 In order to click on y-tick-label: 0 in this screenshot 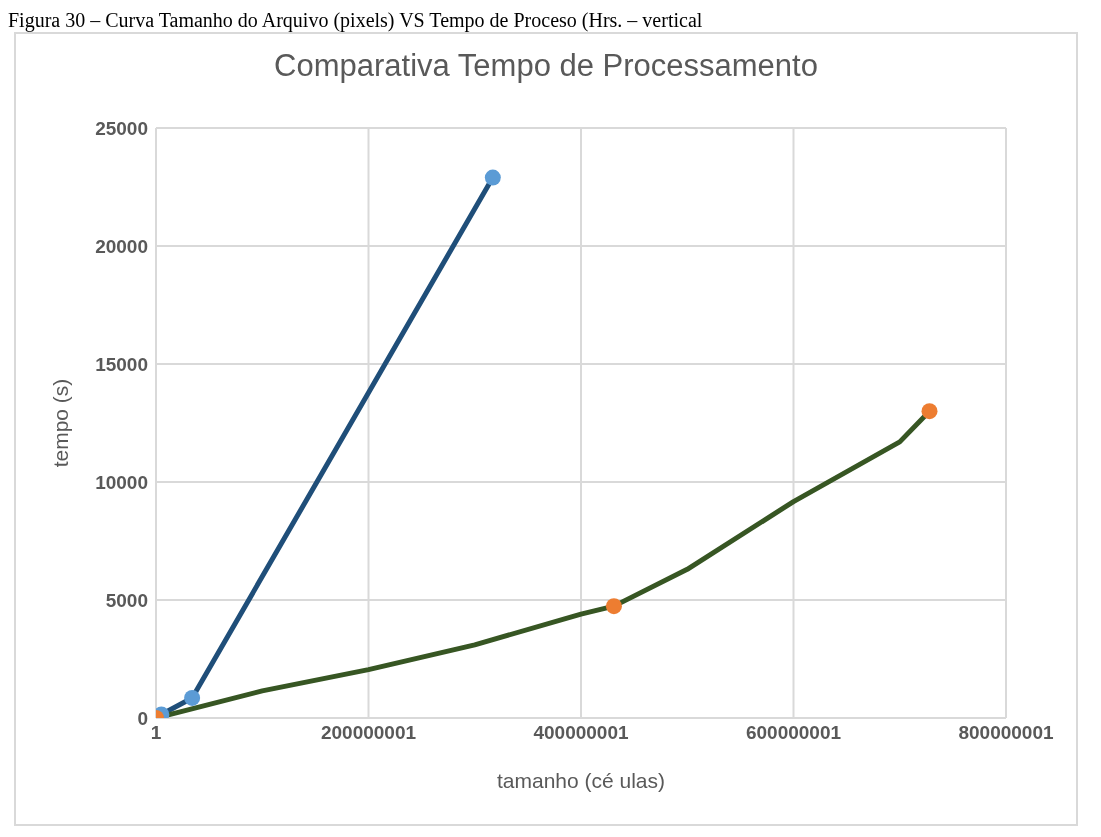, I will do `click(142, 718)`.